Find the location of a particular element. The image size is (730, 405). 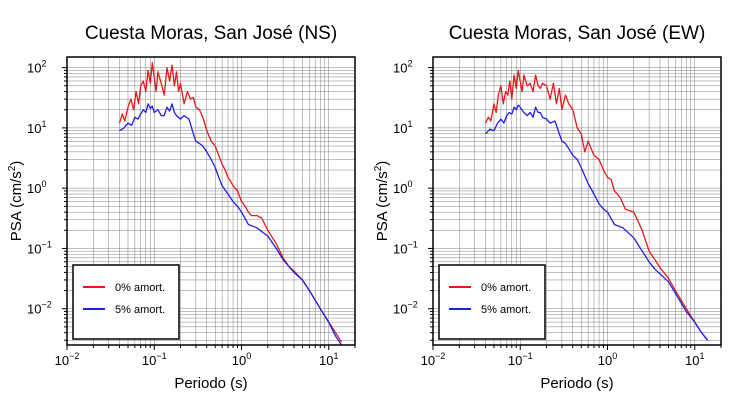

chart-title: Cuesta Moras, San José (EW) is located at coordinates (577, 33).